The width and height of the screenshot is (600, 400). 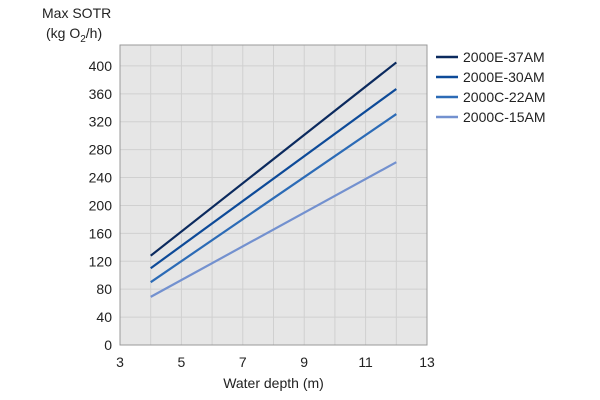 What do you see at coordinates (104, 317) in the screenshot?
I see `y-tick-label: 40` at bounding box center [104, 317].